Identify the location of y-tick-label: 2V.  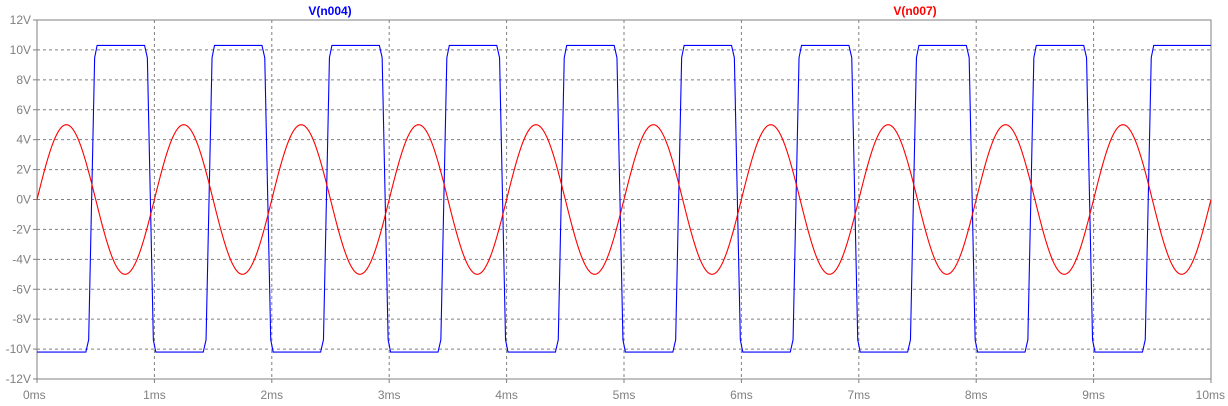
(23, 170).